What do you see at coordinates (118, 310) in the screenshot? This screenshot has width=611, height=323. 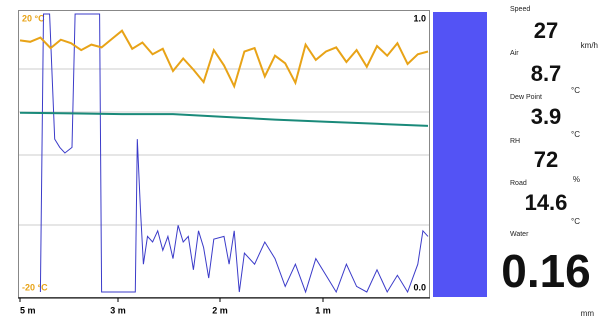 I see `x-tick-label: 3 m` at bounding box center [118, 310].